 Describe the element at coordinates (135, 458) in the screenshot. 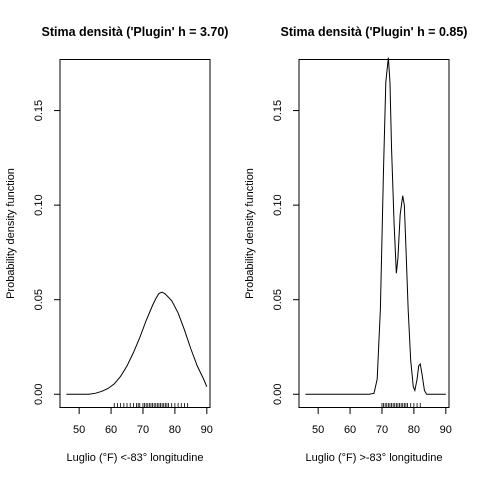

I see `x-axis-label: Luglio (°F) <-83° longitudine` at that location.